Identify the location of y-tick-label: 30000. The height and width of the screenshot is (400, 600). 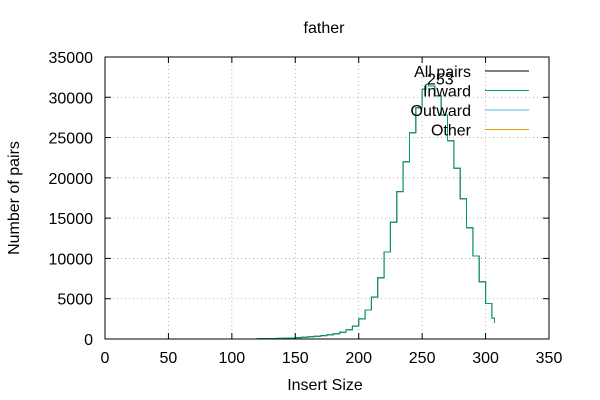
(71, 98).